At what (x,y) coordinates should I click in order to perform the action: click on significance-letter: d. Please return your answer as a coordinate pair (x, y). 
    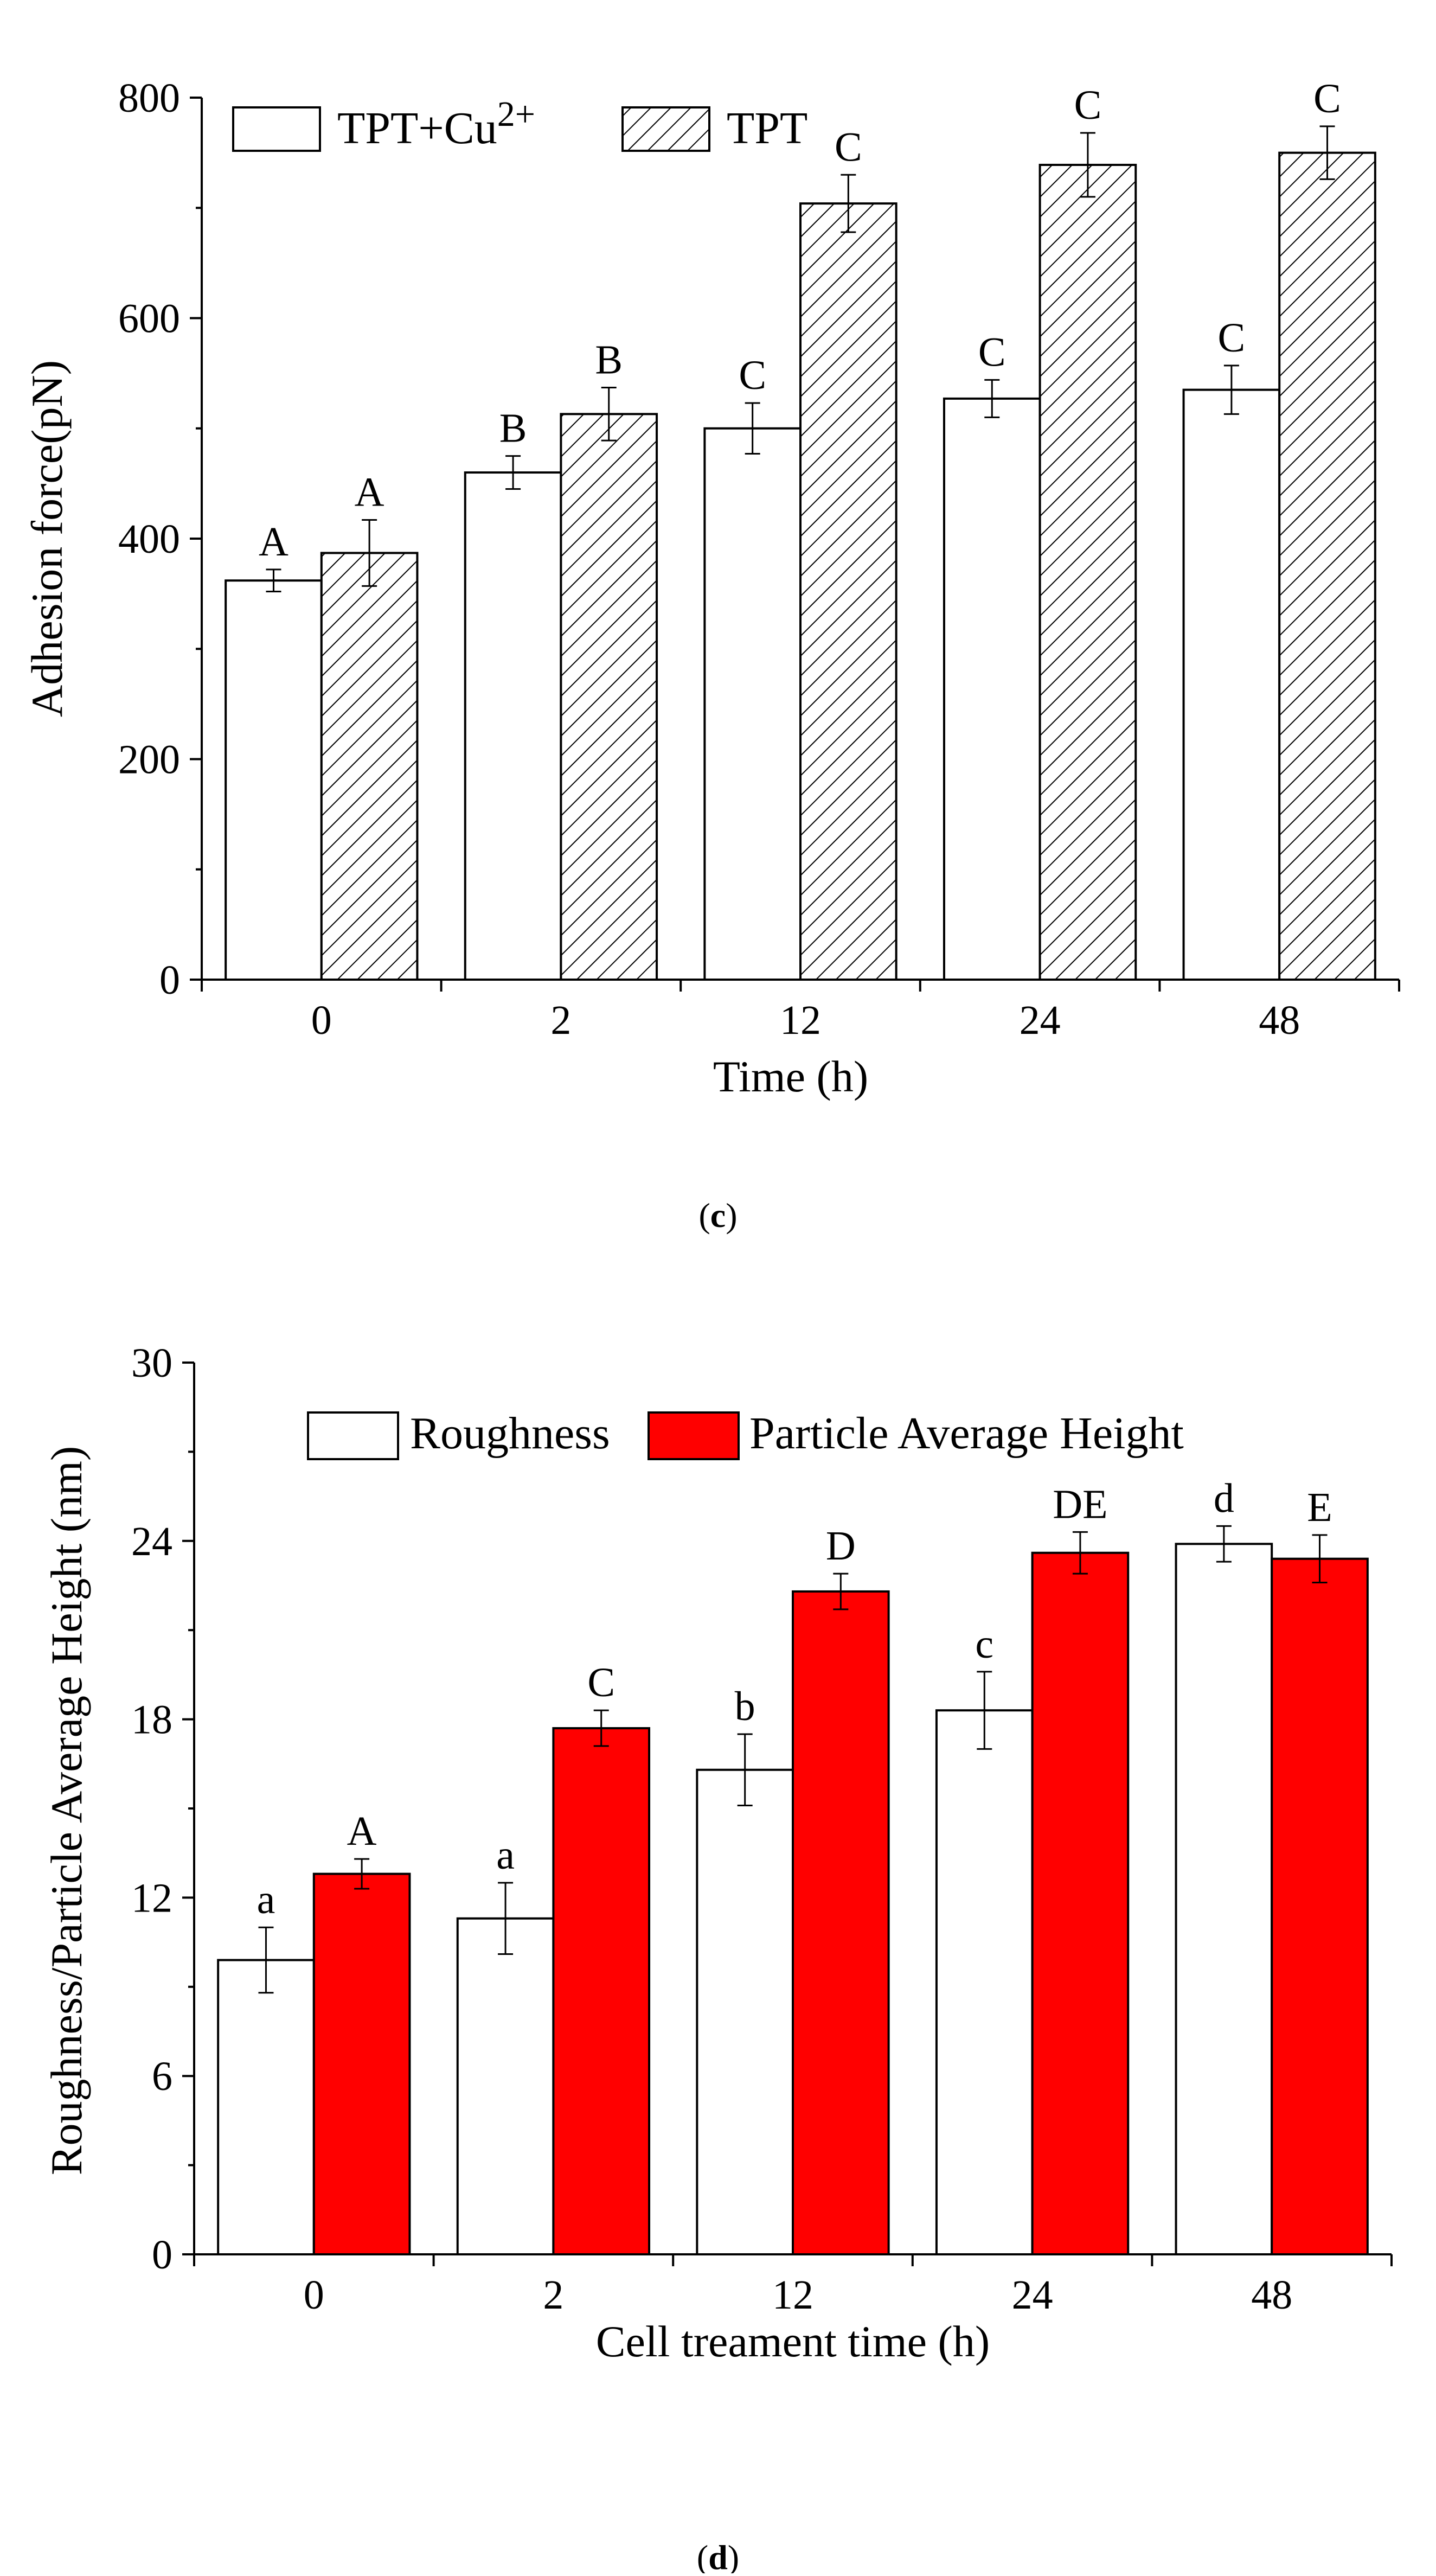
    Looking at the image, I should click on (1224, 1498).